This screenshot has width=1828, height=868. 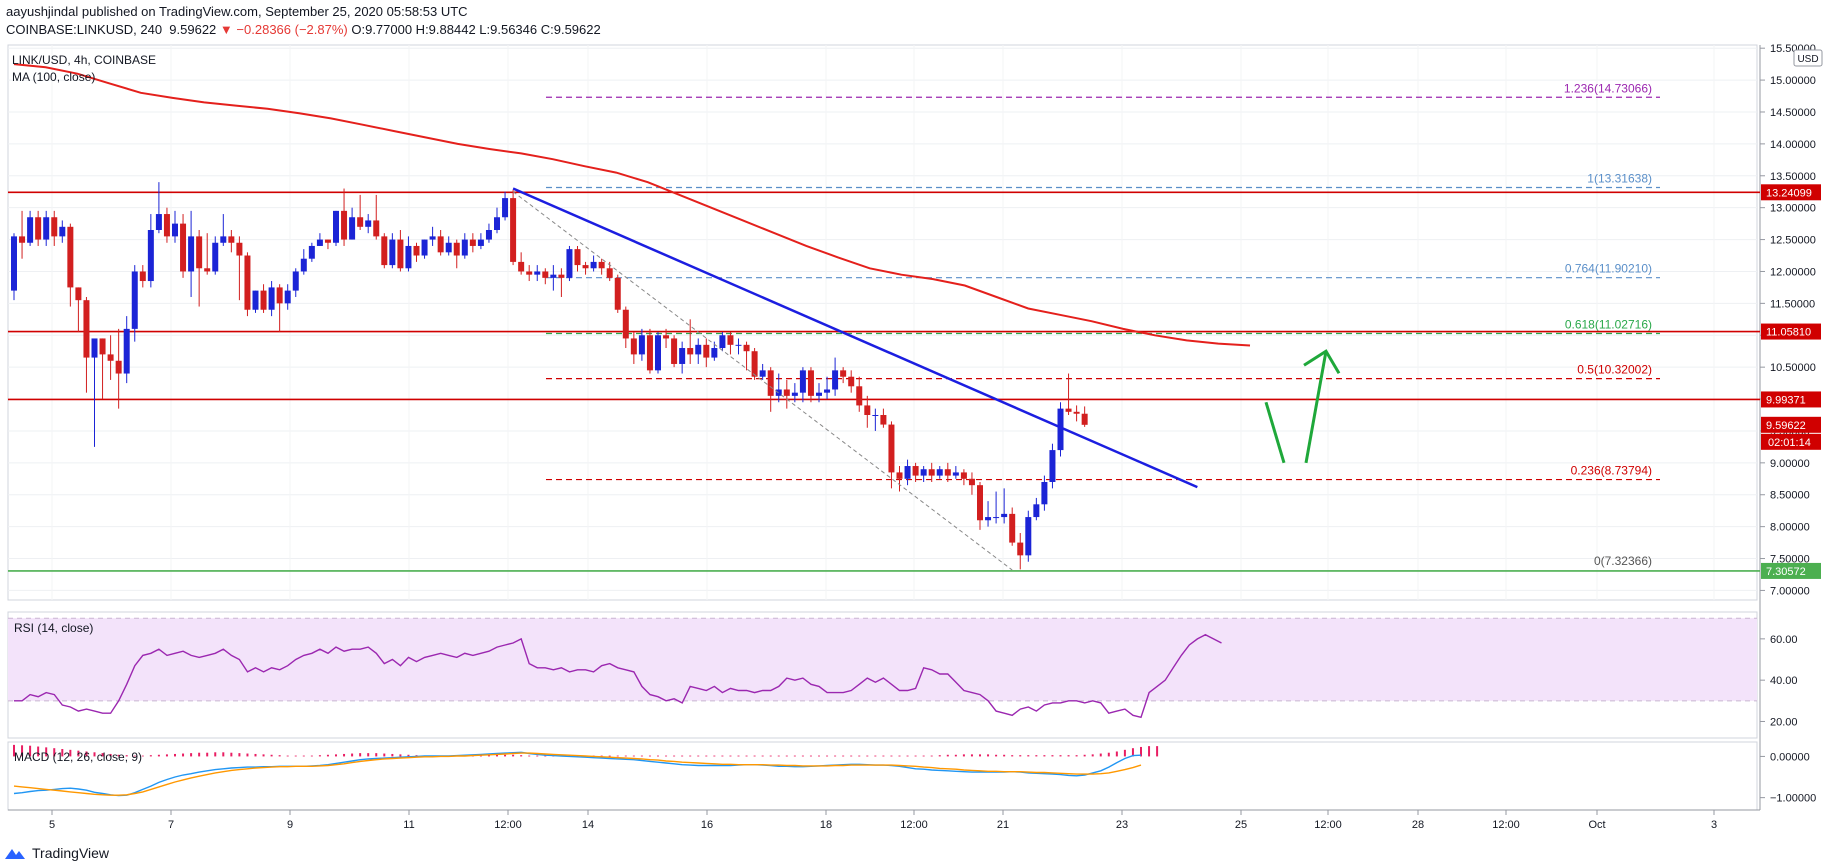 I want to click on channel-dashed-line, so click(x=762, y=381).